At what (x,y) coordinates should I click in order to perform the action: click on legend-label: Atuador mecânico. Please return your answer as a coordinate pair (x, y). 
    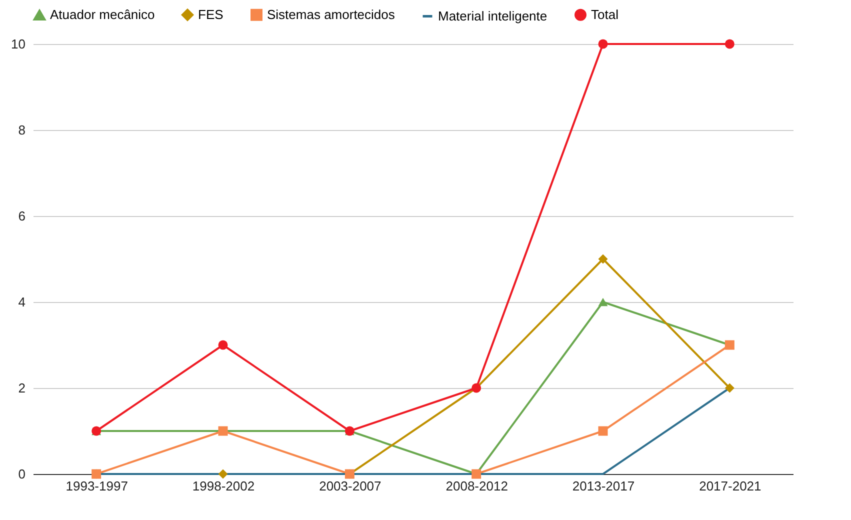
    Looking at the image, I should click on (102, 14).